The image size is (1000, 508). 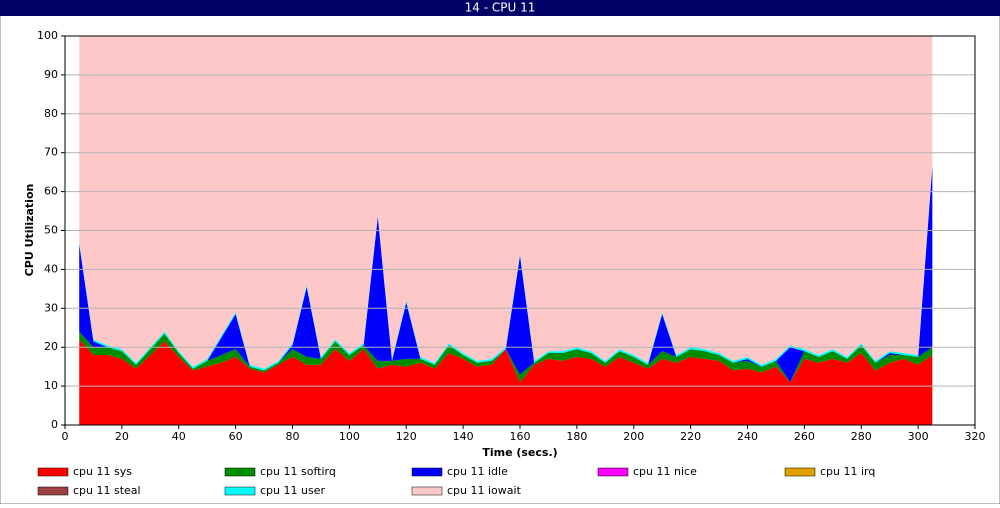 What do you see at coordinates (861, 436) in the screenshot?
I see `x-tick-label: 280` at bounding box center [861, 436].